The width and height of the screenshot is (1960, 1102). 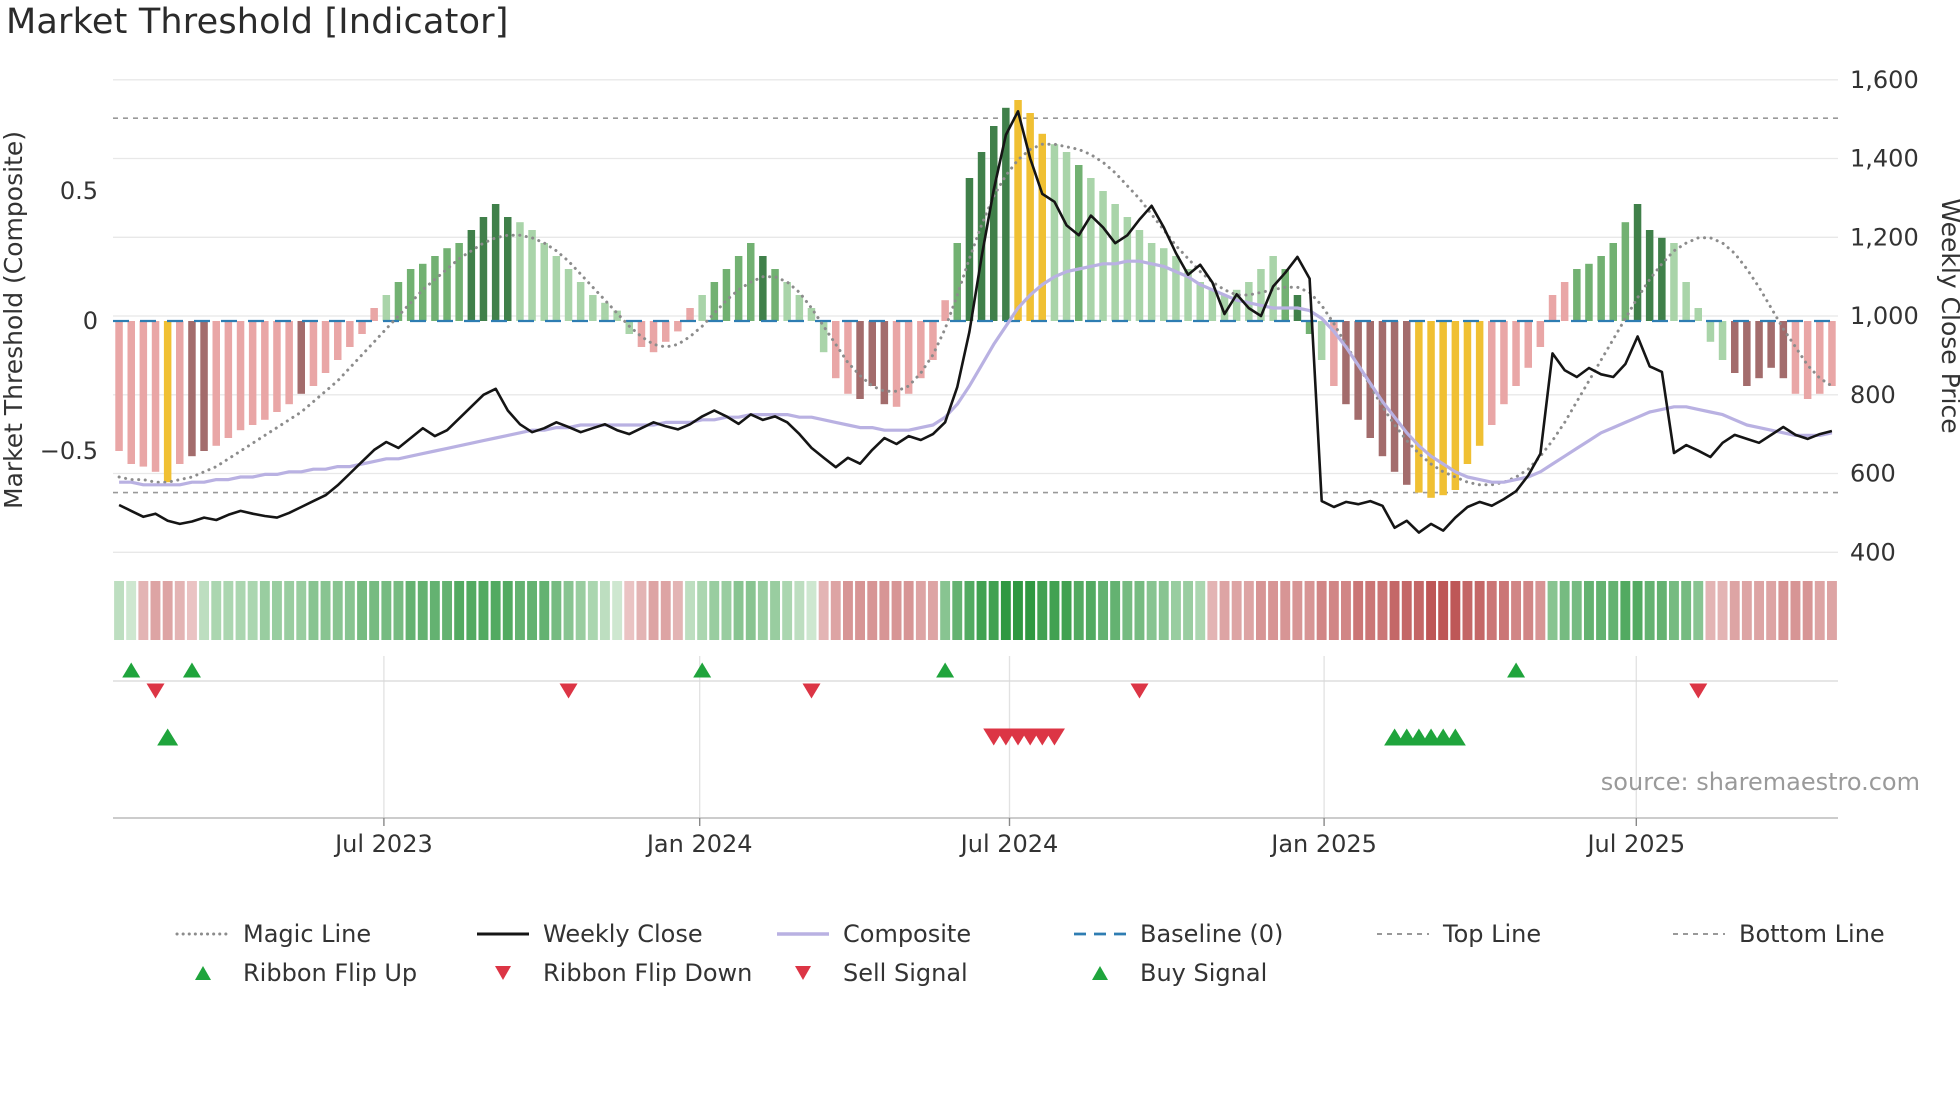 What do you see at coordinates (90, 321) in the screenshot?
I see `left-tick-label: 0` at bounding box center [90, 321].